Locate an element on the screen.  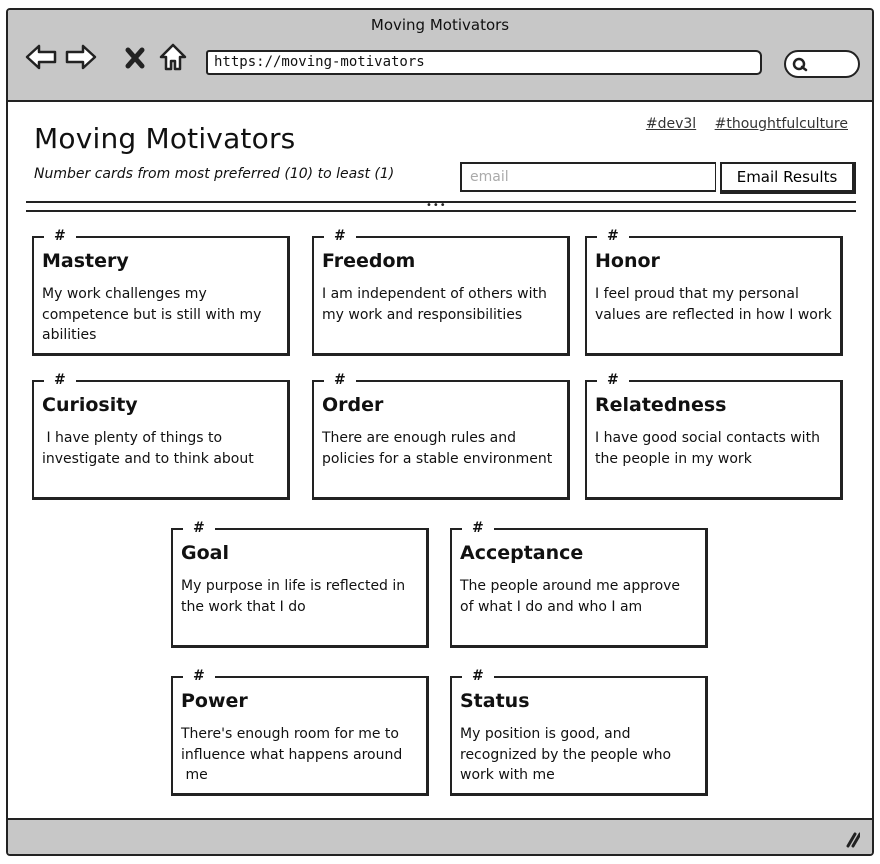
card-title: Goal is located at coordinates (205, 553).